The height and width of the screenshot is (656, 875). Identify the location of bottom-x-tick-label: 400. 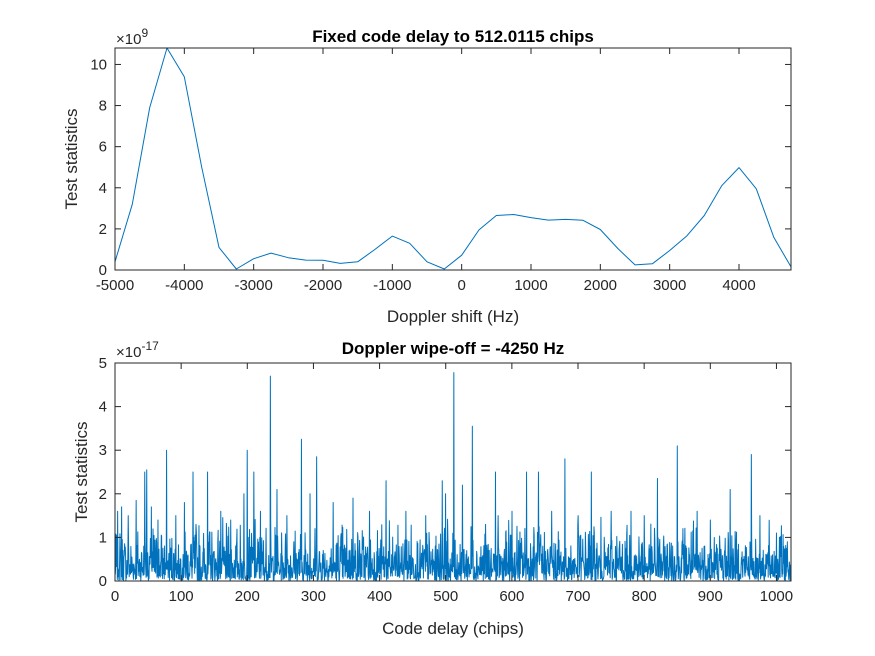
(379, 596).